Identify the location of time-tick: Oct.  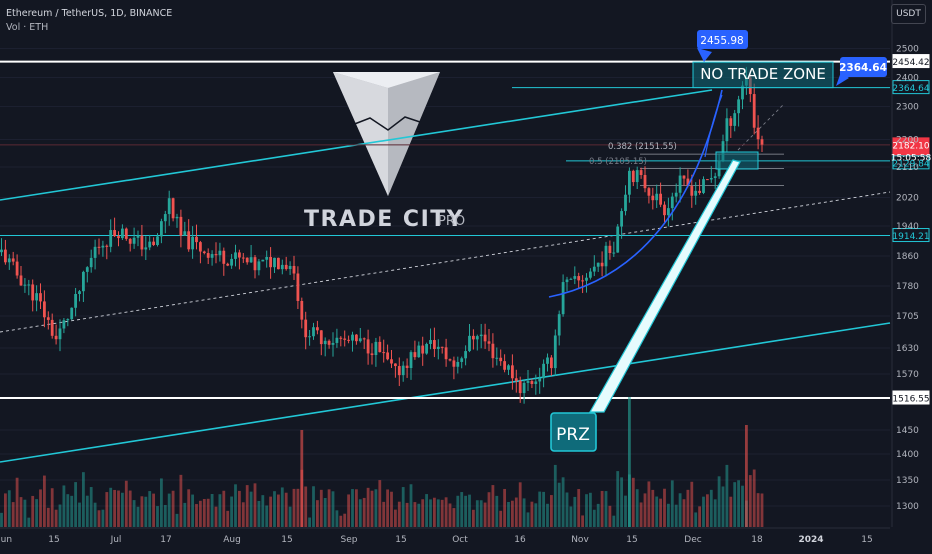
(460, 540).